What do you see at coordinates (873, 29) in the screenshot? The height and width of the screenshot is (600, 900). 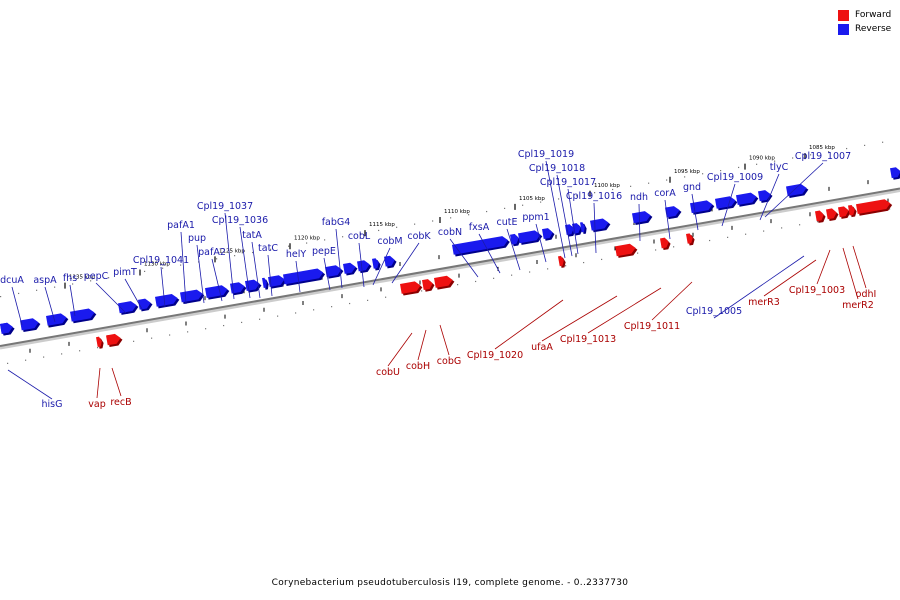 I see `legend-reverse-label: Reverse` at bounding box center [873, 29].